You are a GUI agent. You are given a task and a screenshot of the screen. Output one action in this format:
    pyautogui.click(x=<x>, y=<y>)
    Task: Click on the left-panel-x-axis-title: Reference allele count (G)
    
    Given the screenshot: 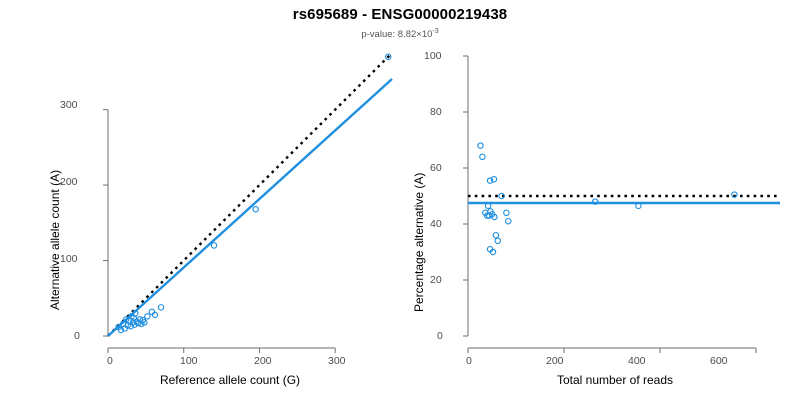 What is the action you would take?
    pyautogui.click(x=230, y=380)
    